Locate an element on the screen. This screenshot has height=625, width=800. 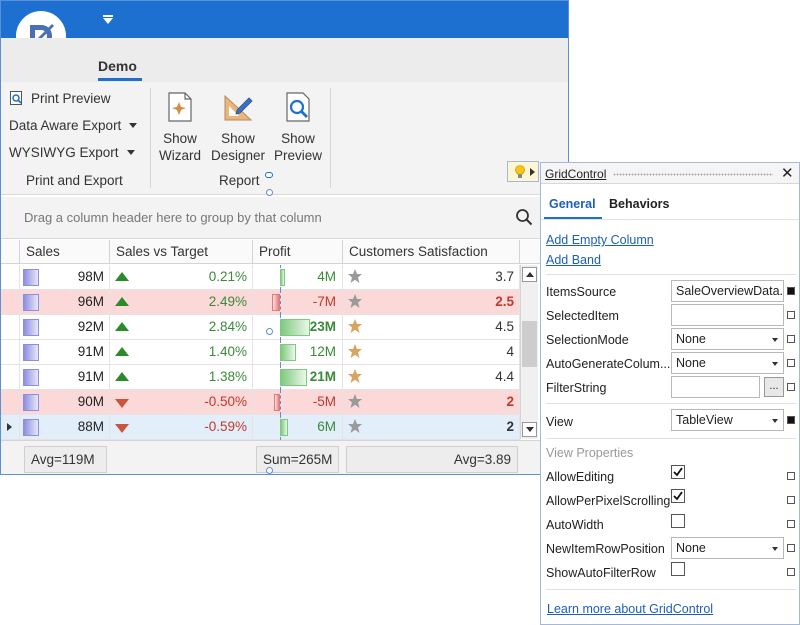
print-preview-button: Print Preview is located at coordinates (60, 98).